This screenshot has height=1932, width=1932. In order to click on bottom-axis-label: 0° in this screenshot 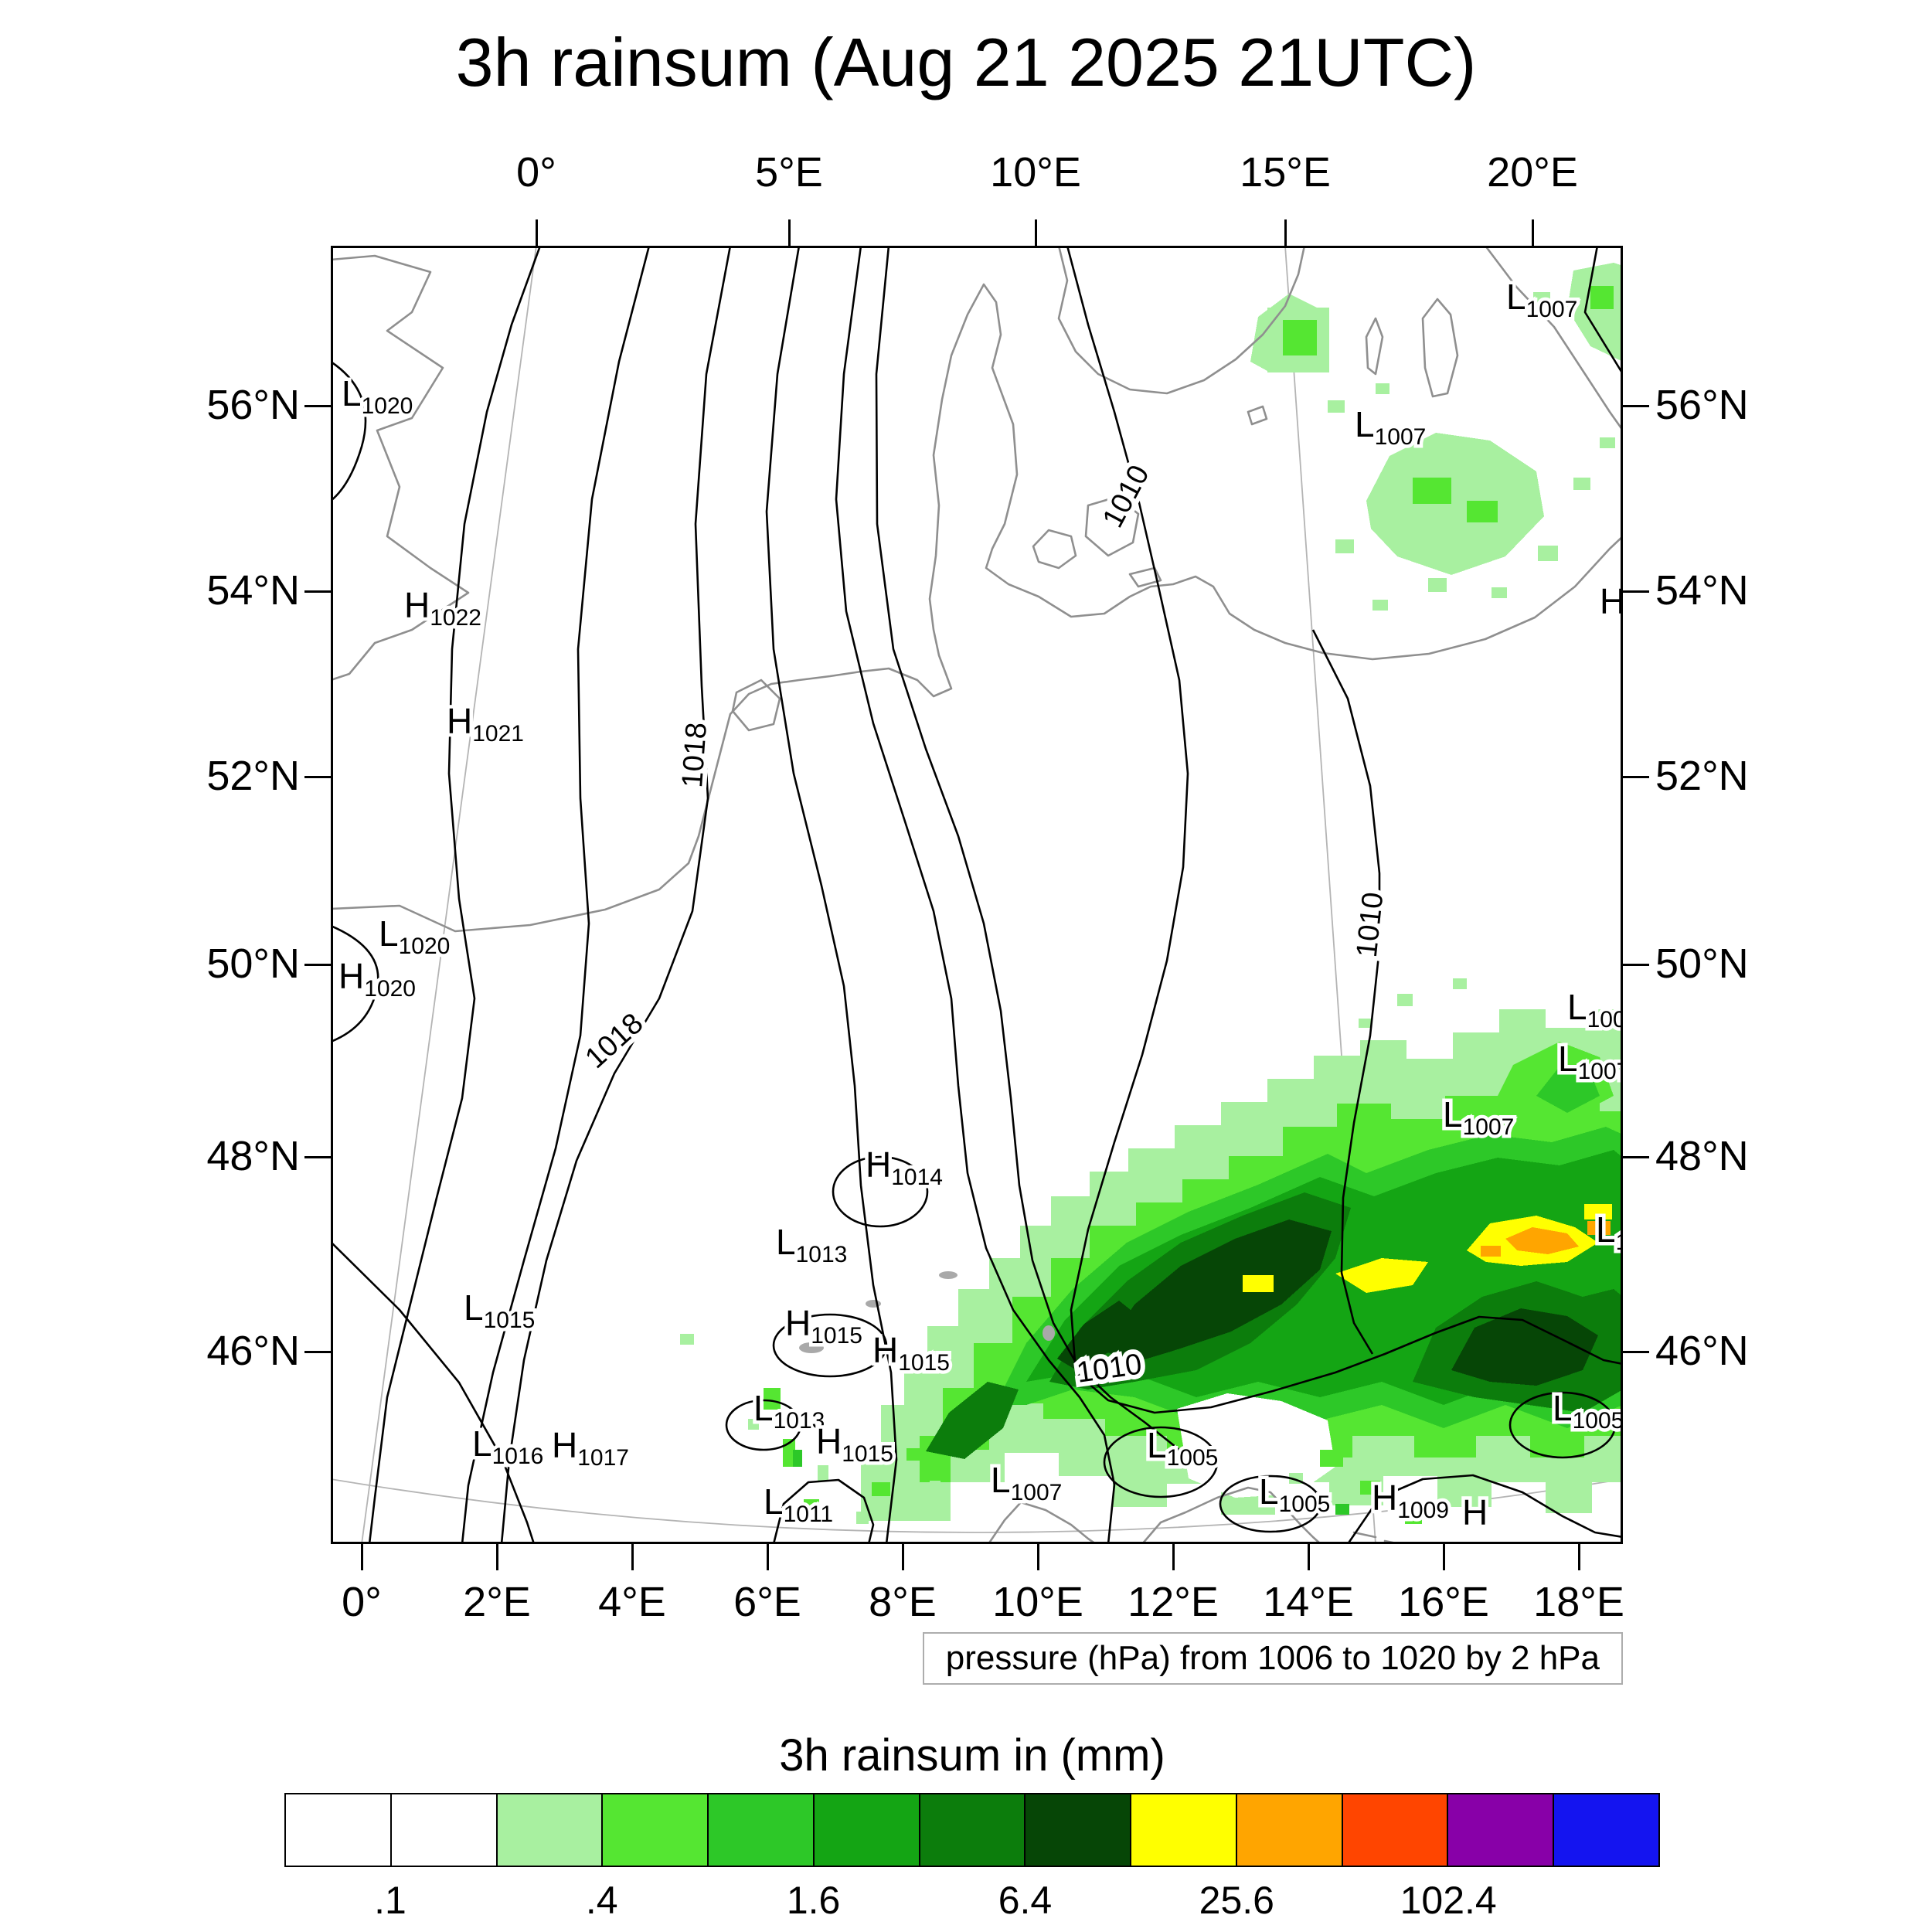, I will do `click(362, 1602)`.